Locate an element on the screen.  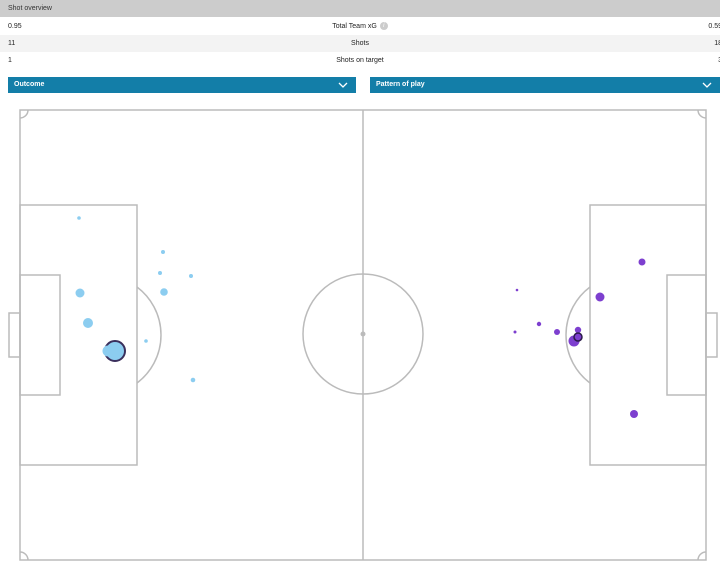
home-shots is located at coordinates (135, 299).